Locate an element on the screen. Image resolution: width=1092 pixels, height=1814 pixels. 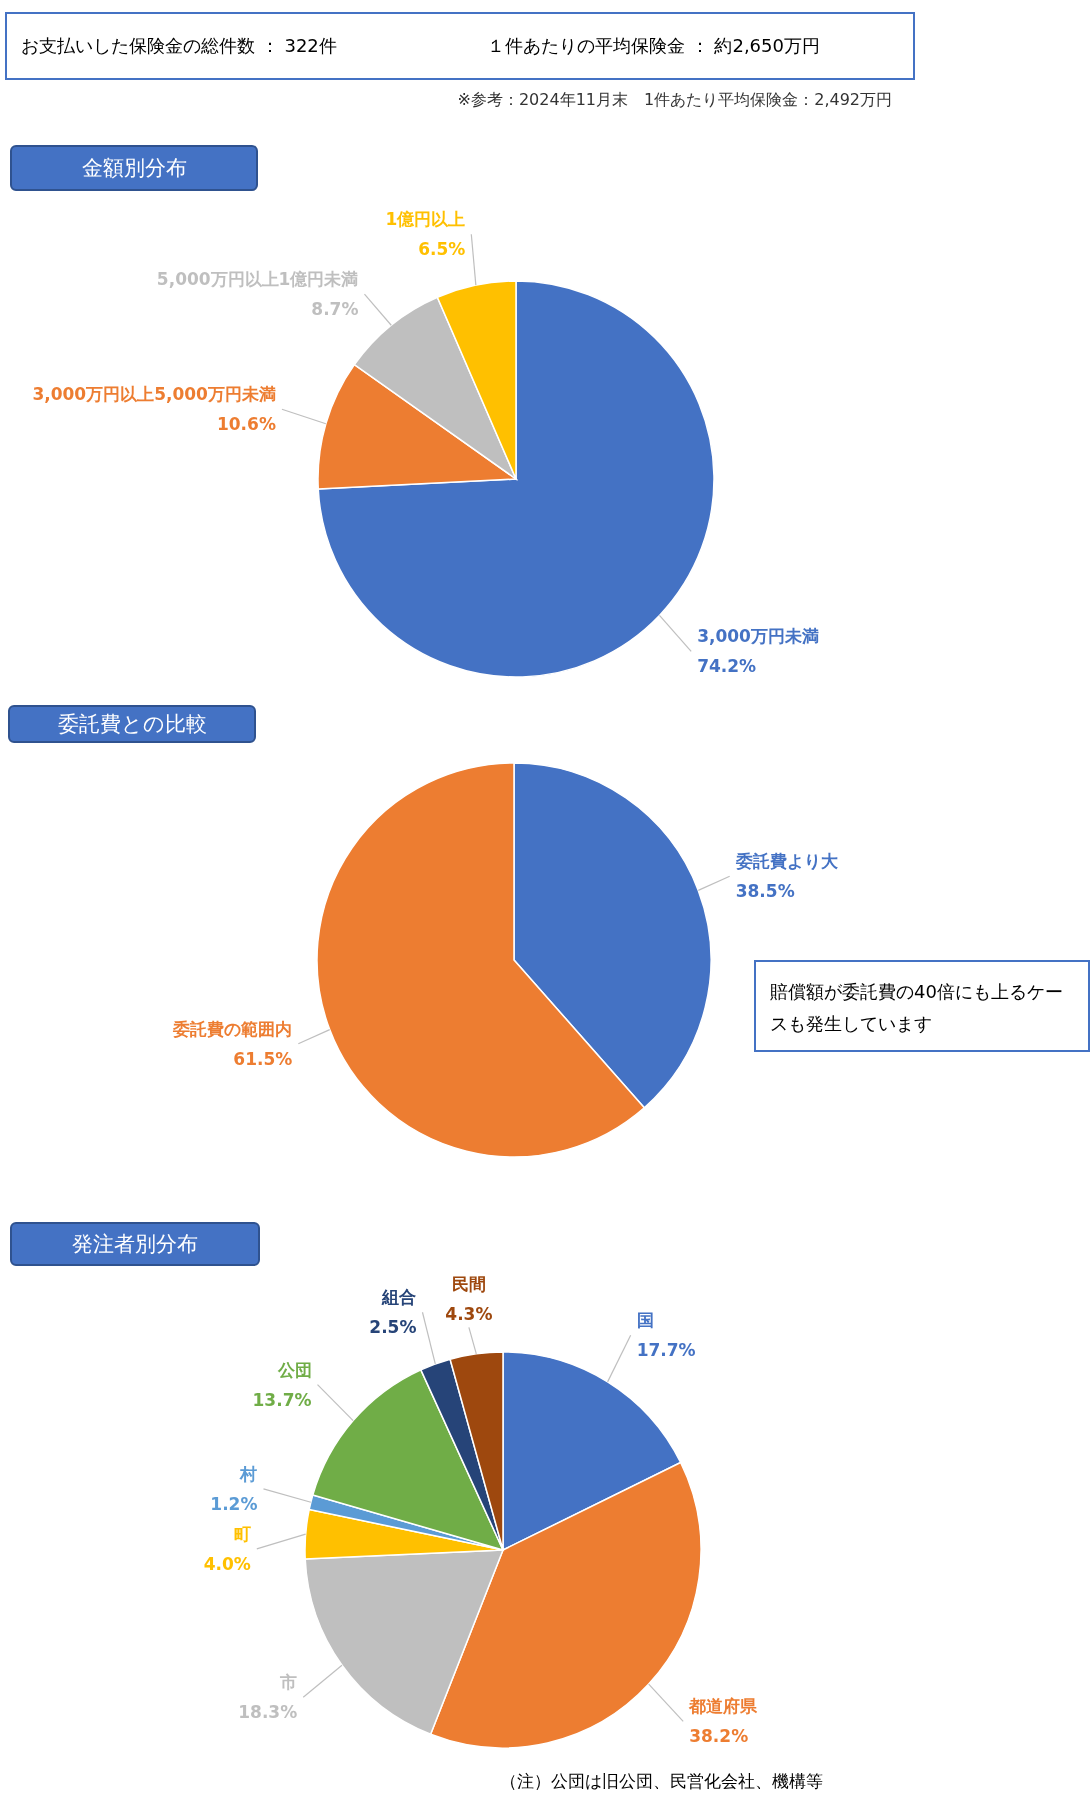
slice-label: 国 is located at coordinates (645, 1320).